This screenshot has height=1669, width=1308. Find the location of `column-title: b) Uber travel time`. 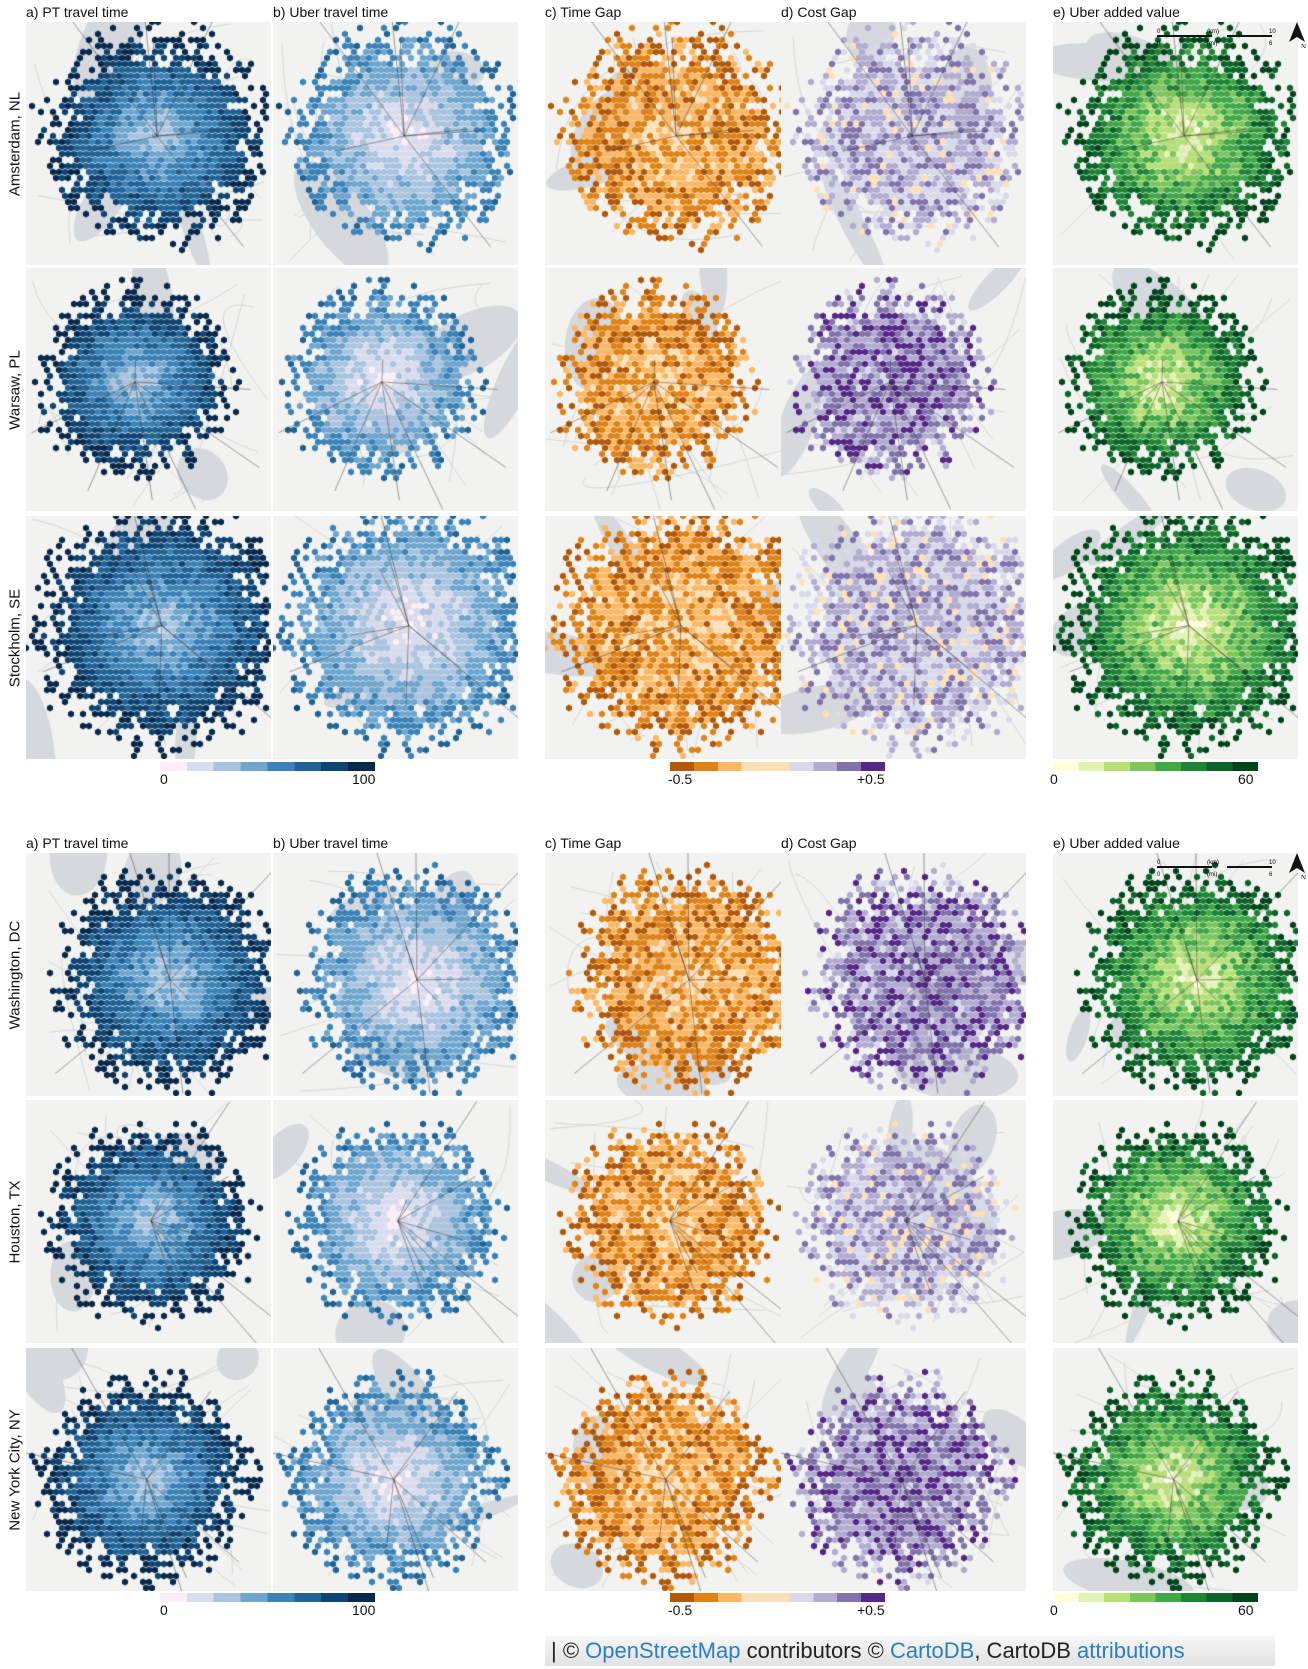

column-title: b) Uber travel time is located at coordinates (331, 12).